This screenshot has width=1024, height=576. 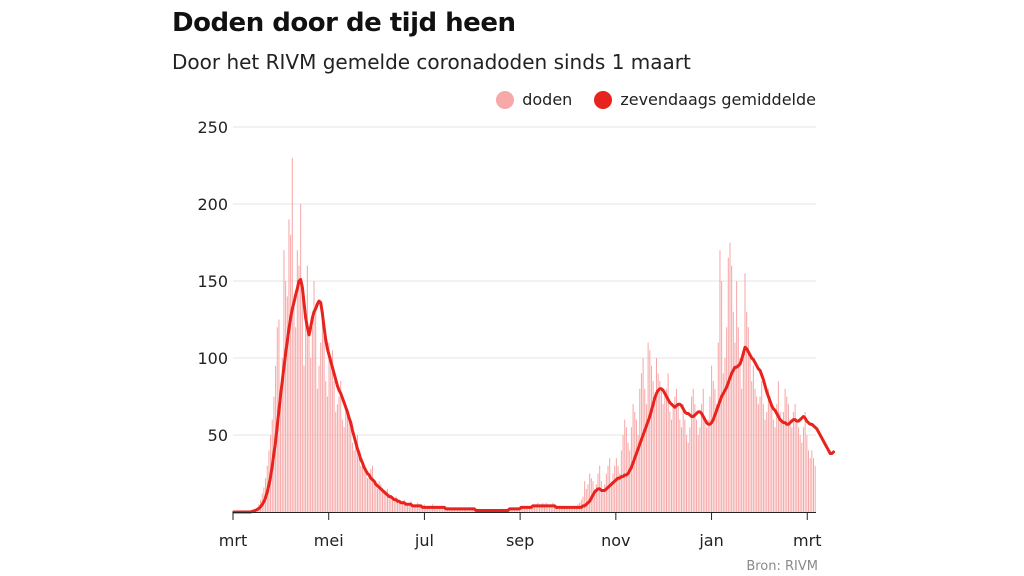 I want to click on y-tick-label-50: 50, so click(x=218, y=435).